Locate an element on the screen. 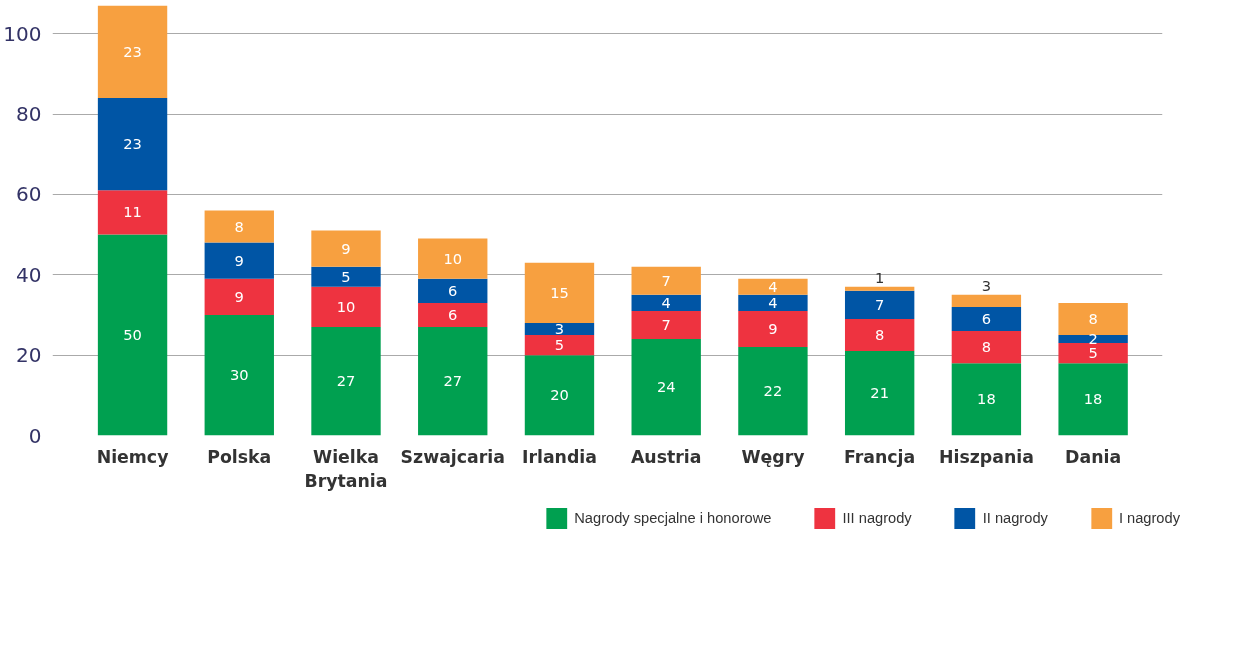 The image size is (1238, 664). x-tick-label: Hiszpania is located at coordinates (986, 456).